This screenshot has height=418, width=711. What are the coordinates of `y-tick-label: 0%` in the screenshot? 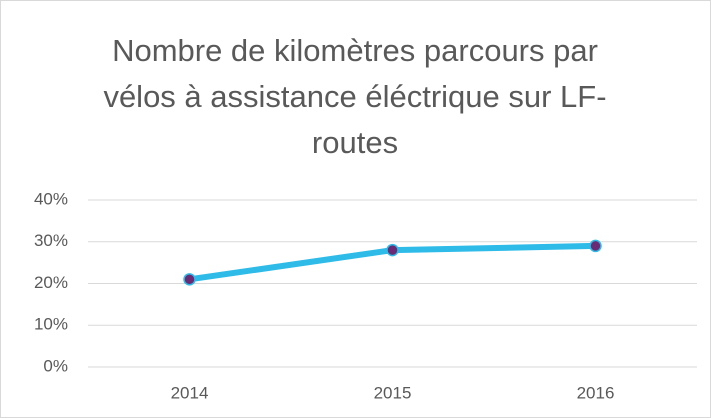 It's located at (55, 365).